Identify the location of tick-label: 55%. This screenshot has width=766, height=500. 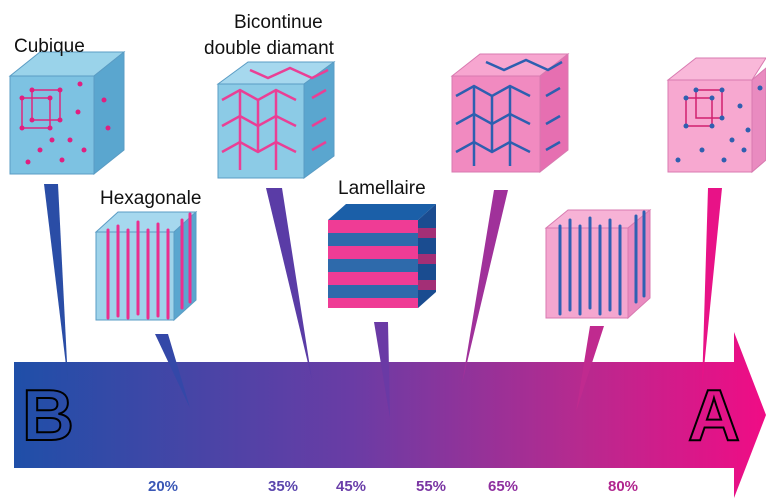
(431, 486).